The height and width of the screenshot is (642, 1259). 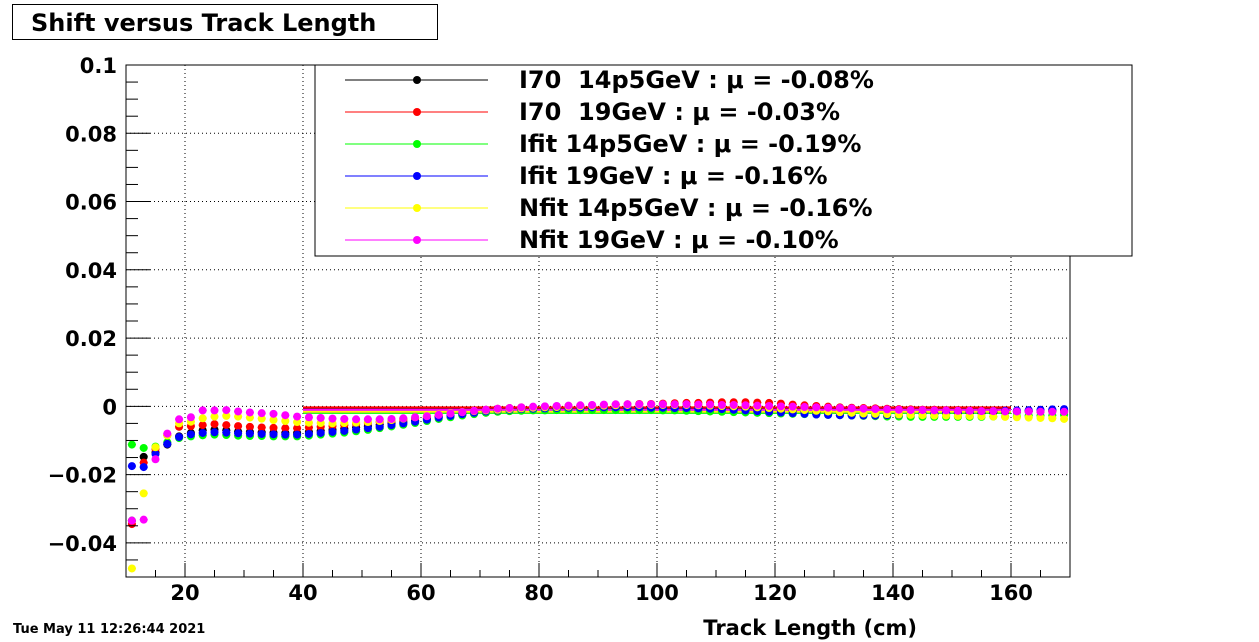 I want to click on y-tick-label: 0.06, so click(x=91, y=203).